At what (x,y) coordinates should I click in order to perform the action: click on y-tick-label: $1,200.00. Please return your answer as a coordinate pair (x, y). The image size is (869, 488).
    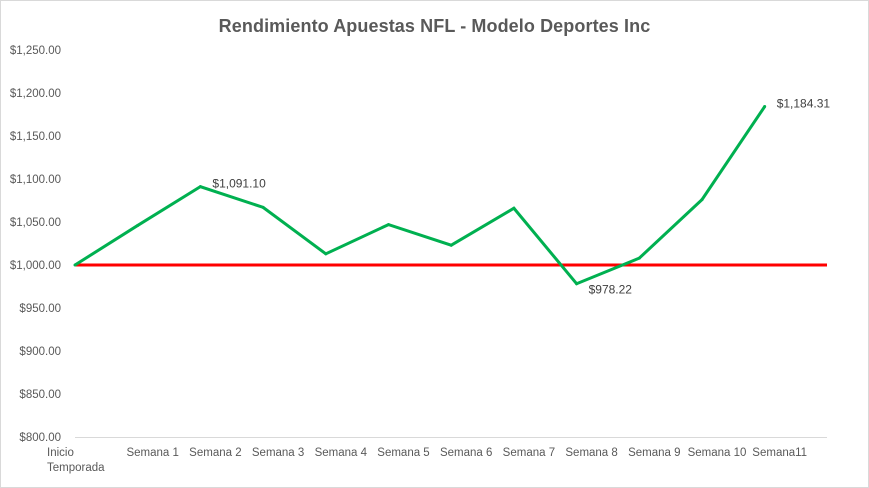
    Looking at the image, I should click on (35, 94).